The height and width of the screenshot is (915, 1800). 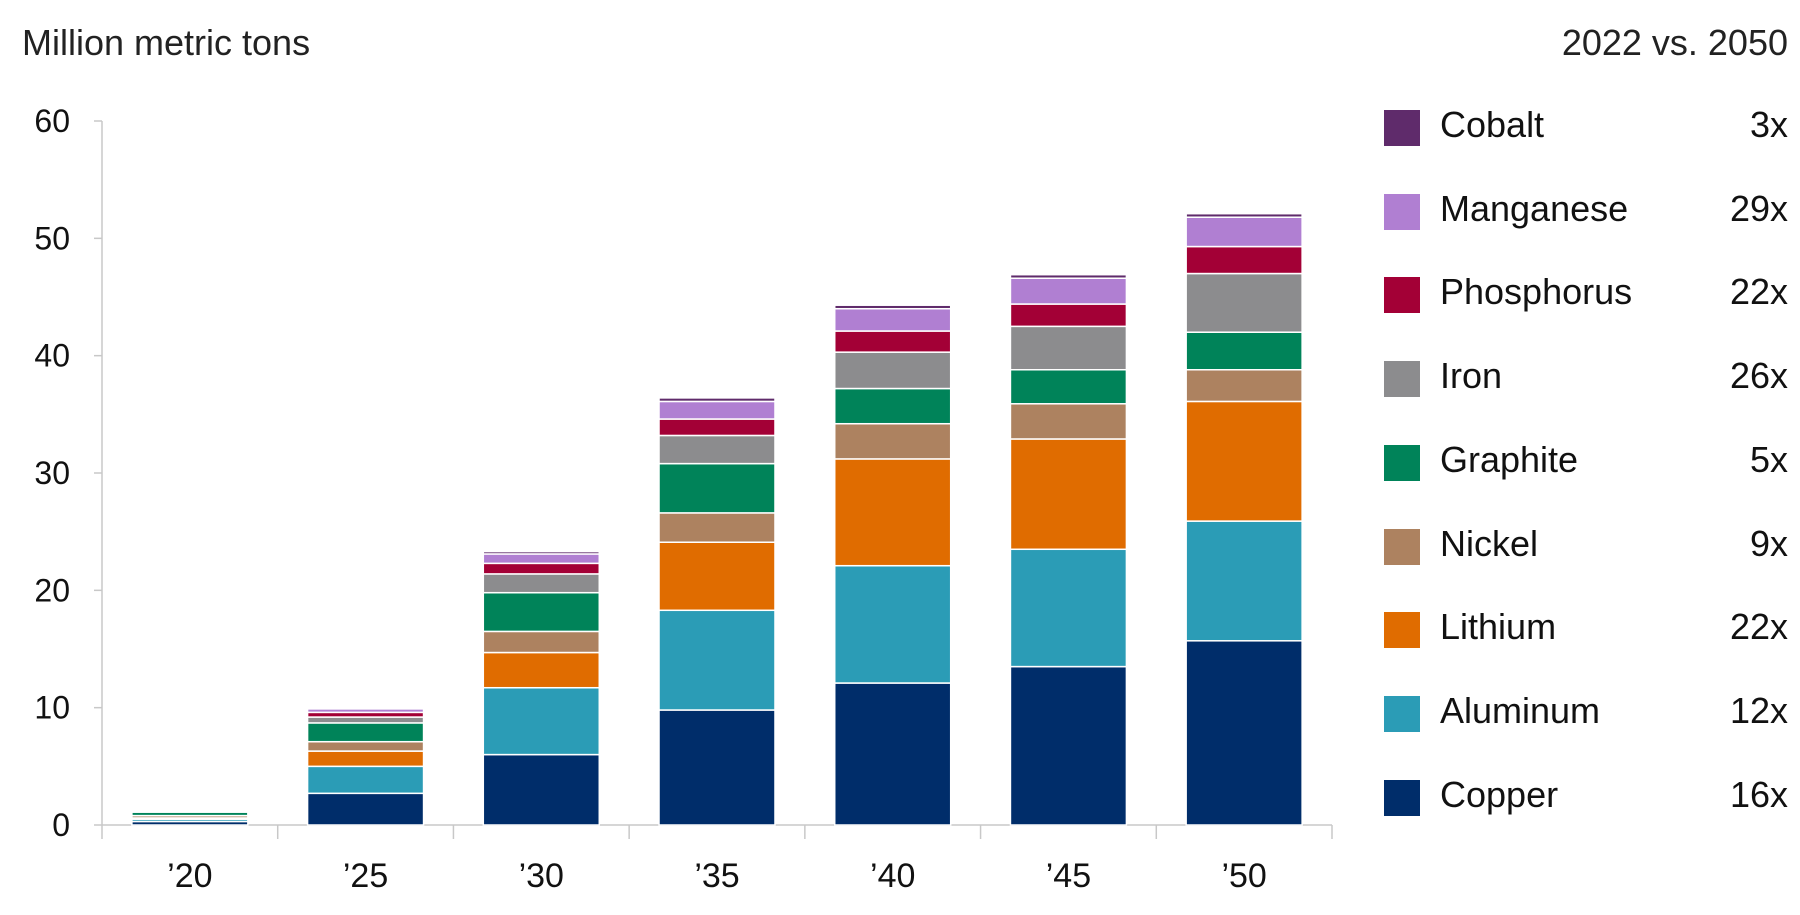 What do you see at coordinates (1674, 42) in the screenshot?
I see `comparison-header: 2022 vs. 2050` at bounding box center [1674, 42].